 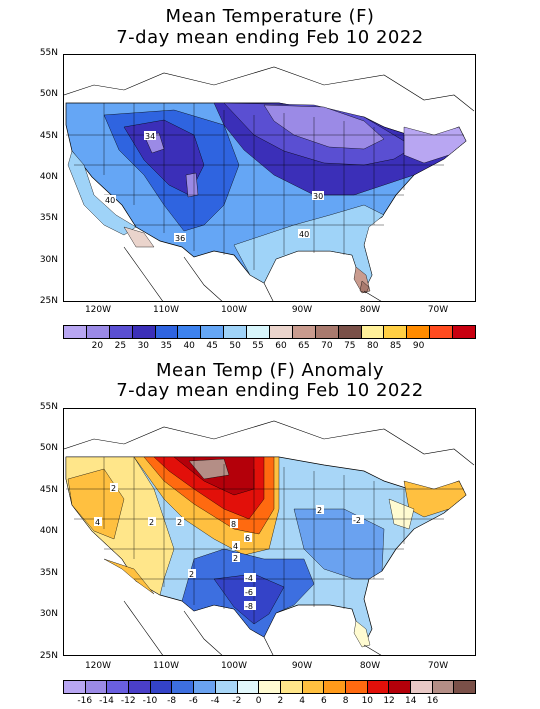 I want to click on northeast-cold, so click(x=435, y=145).